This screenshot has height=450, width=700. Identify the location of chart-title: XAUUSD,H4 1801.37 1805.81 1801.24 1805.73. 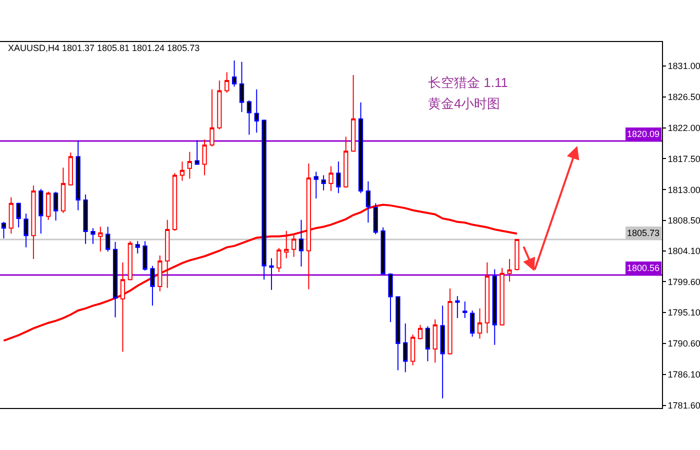
(104, 48).